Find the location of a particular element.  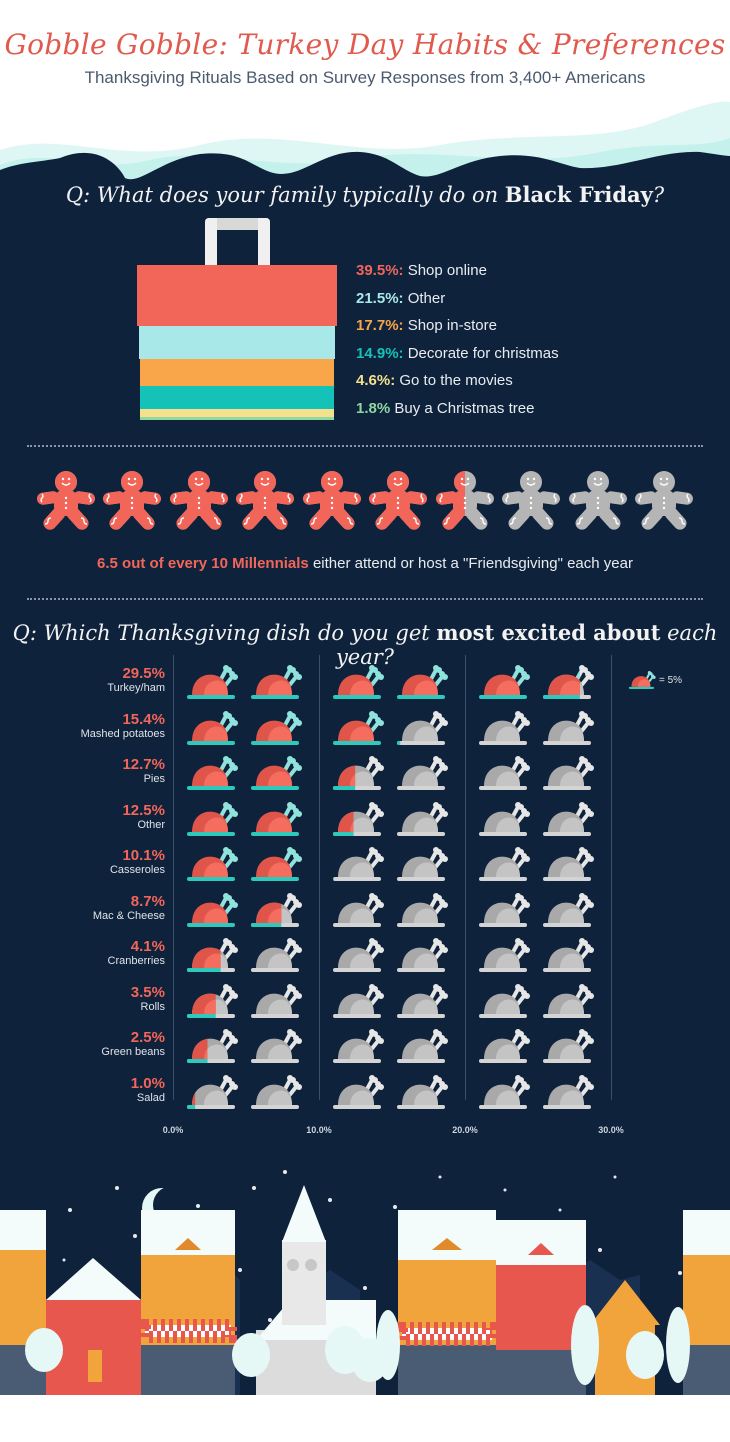

category-label: 10.1% Casseroles is located at coordinates (137, 861).